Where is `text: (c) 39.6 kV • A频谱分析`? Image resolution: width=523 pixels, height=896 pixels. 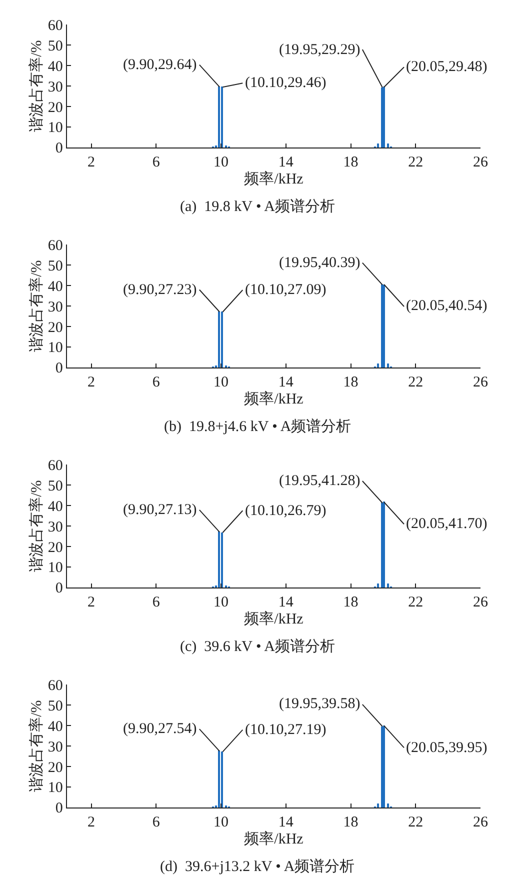
text: (c) 39.6 kV • A频谱分析 is located at coordinates (257, 646).